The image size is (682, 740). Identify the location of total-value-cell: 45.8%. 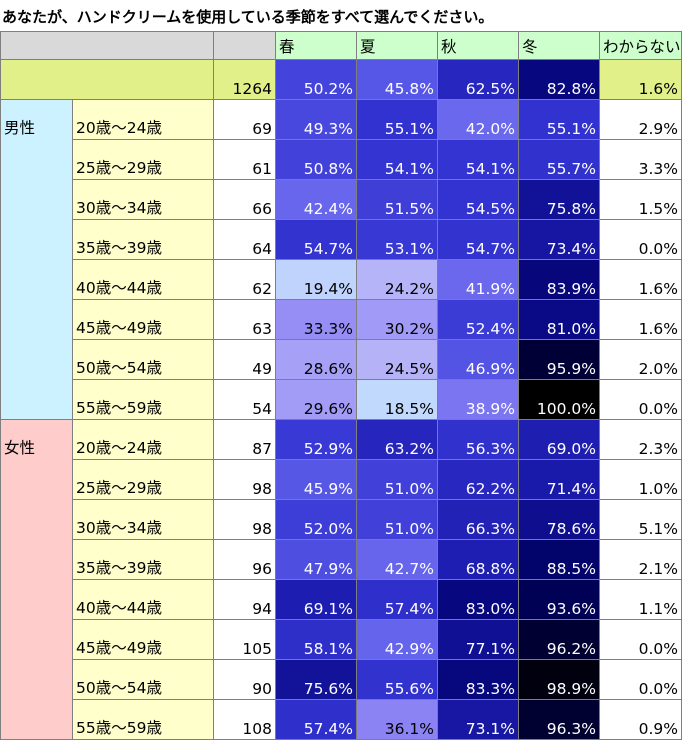
(397, 79).